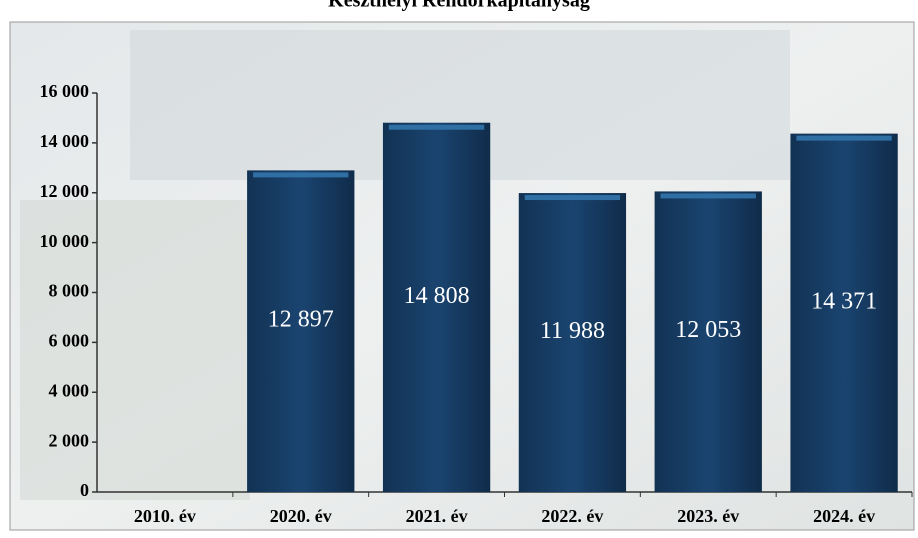 Image resolution: width=918 pixels, height=538 pixels. I want to click on y-tick-label: 6 000, so click(69, 341).